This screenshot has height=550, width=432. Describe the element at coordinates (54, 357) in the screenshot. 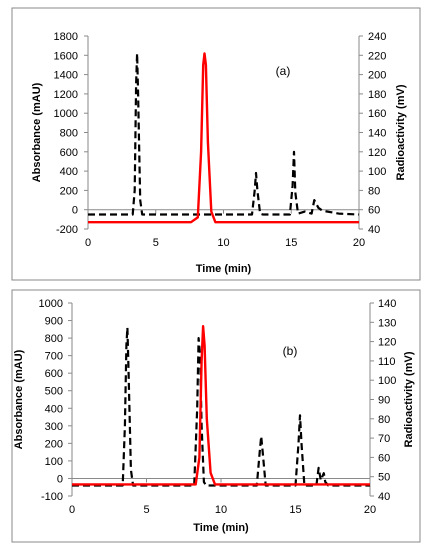

I see `left-tick-label: 700` at that location.